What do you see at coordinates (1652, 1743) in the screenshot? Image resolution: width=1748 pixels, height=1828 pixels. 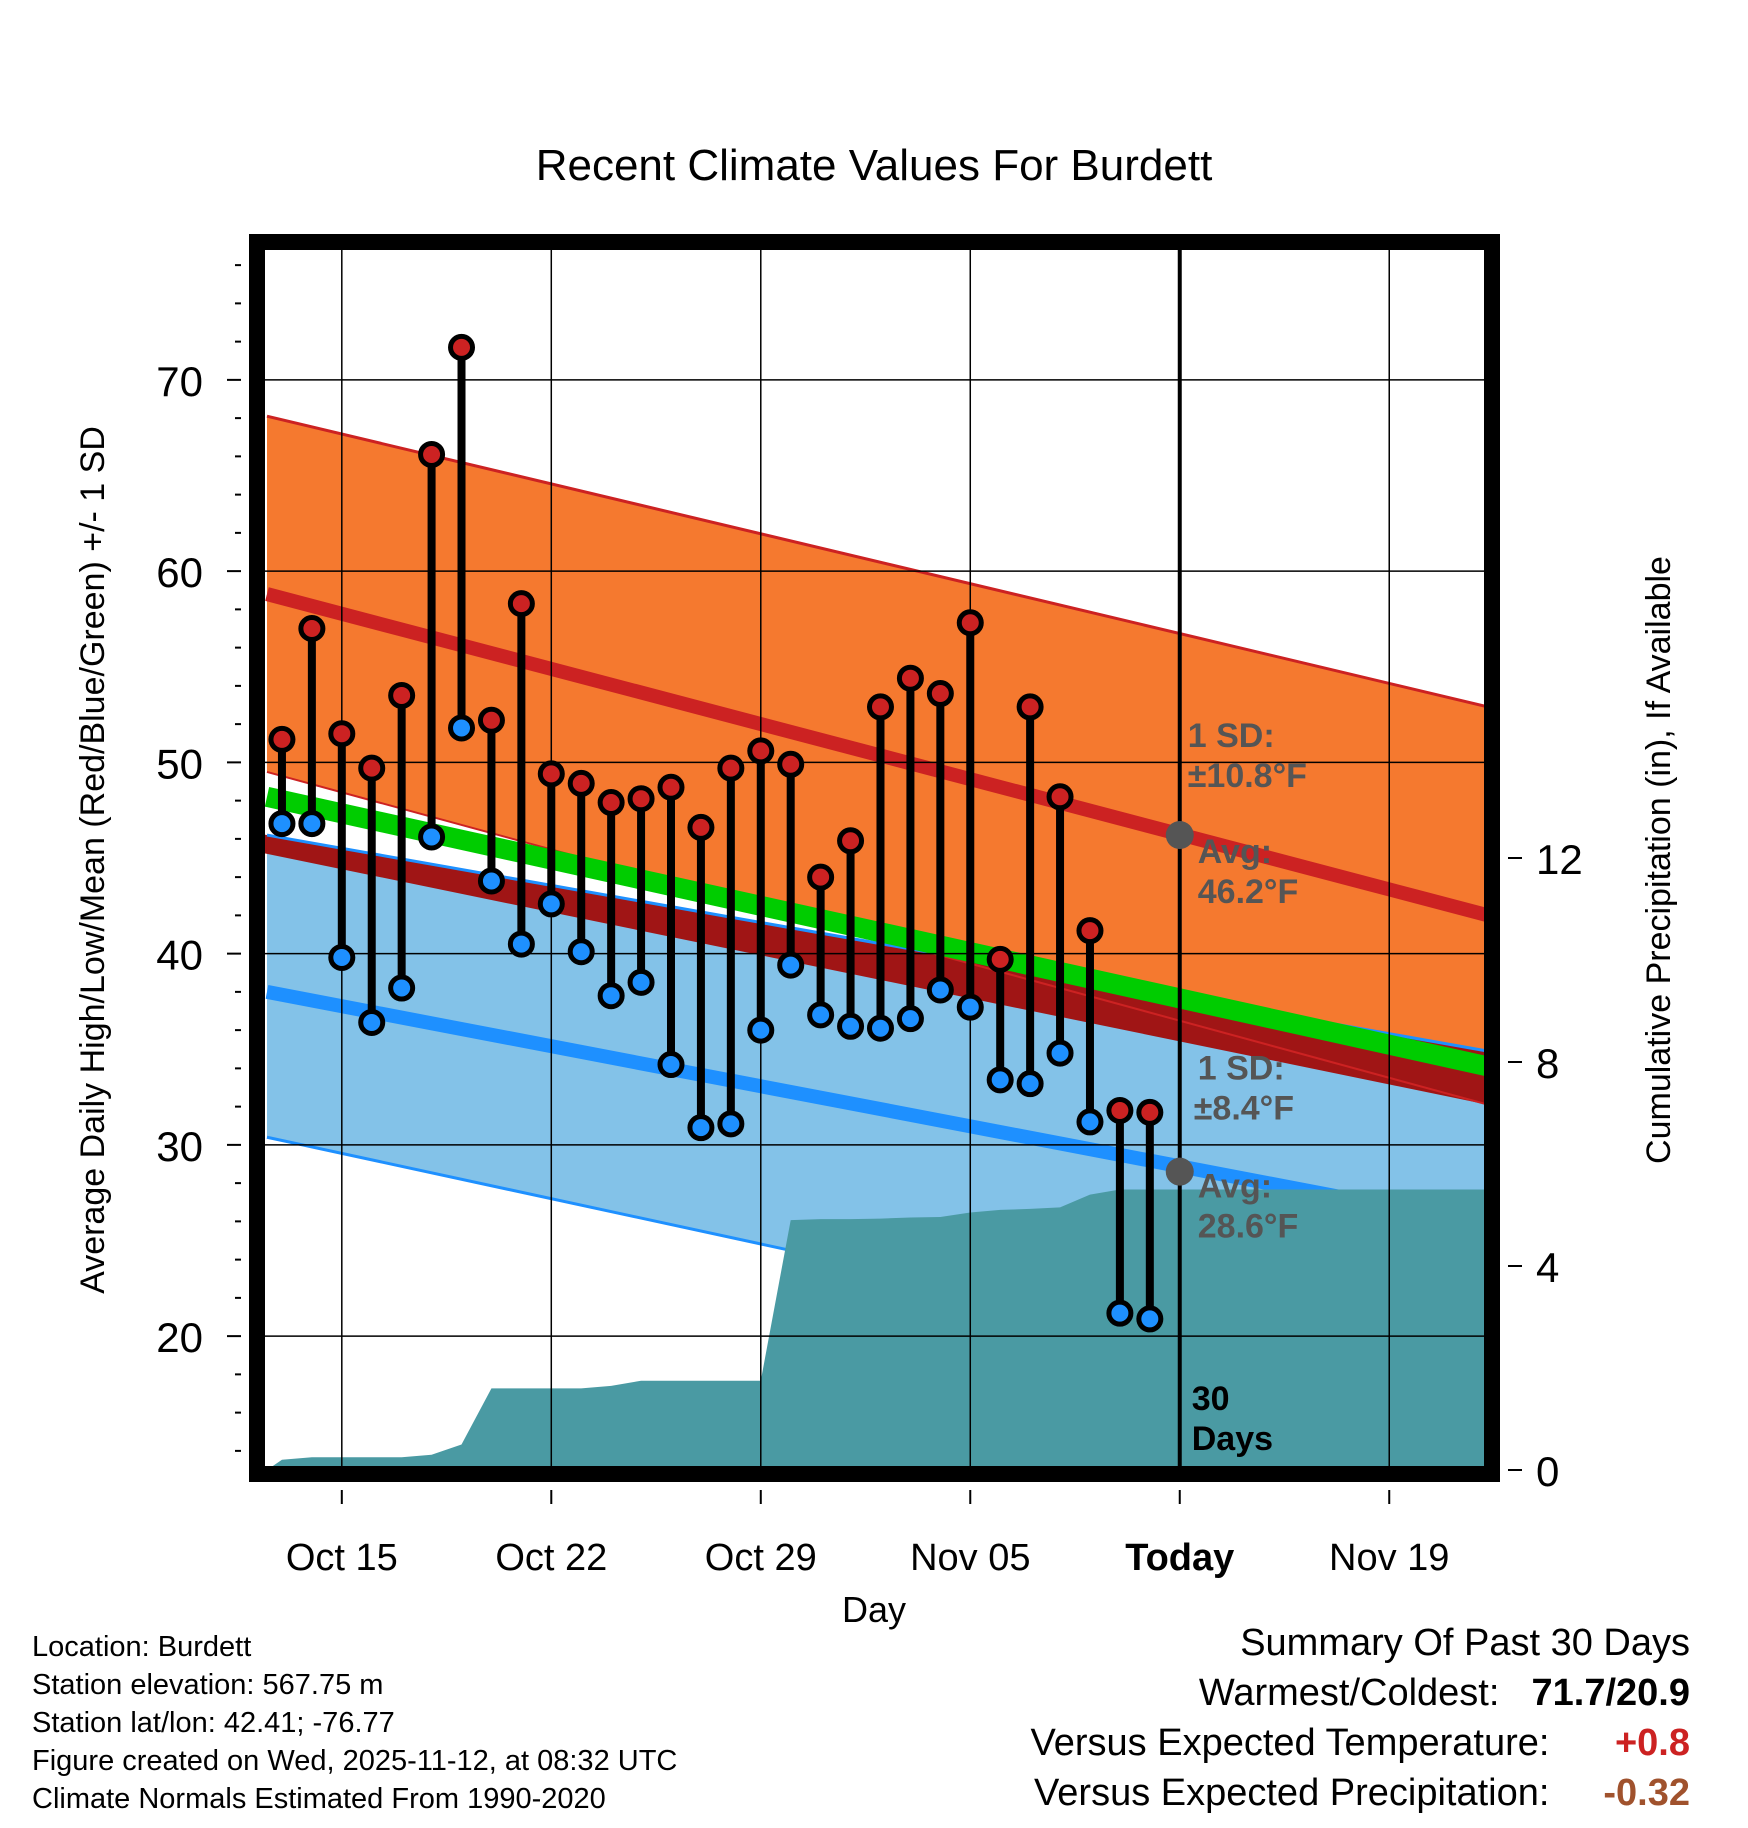 I see `temp-value: +0.8` at bounding box center [1652, 1743].